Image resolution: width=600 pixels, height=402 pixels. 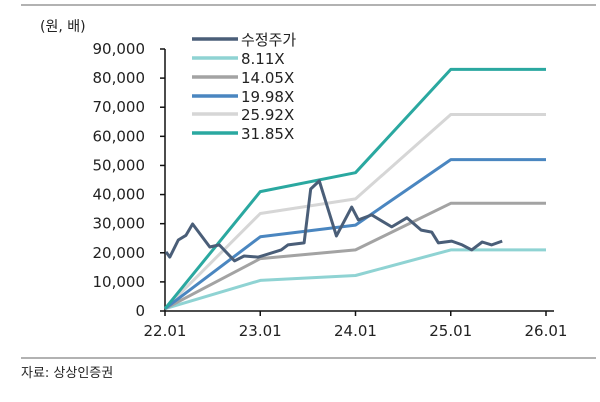 What do you see at coordinates (119, 253) in the screenshot?
I see `y-tick-label: 20,000` at bounding box center [119, 253].